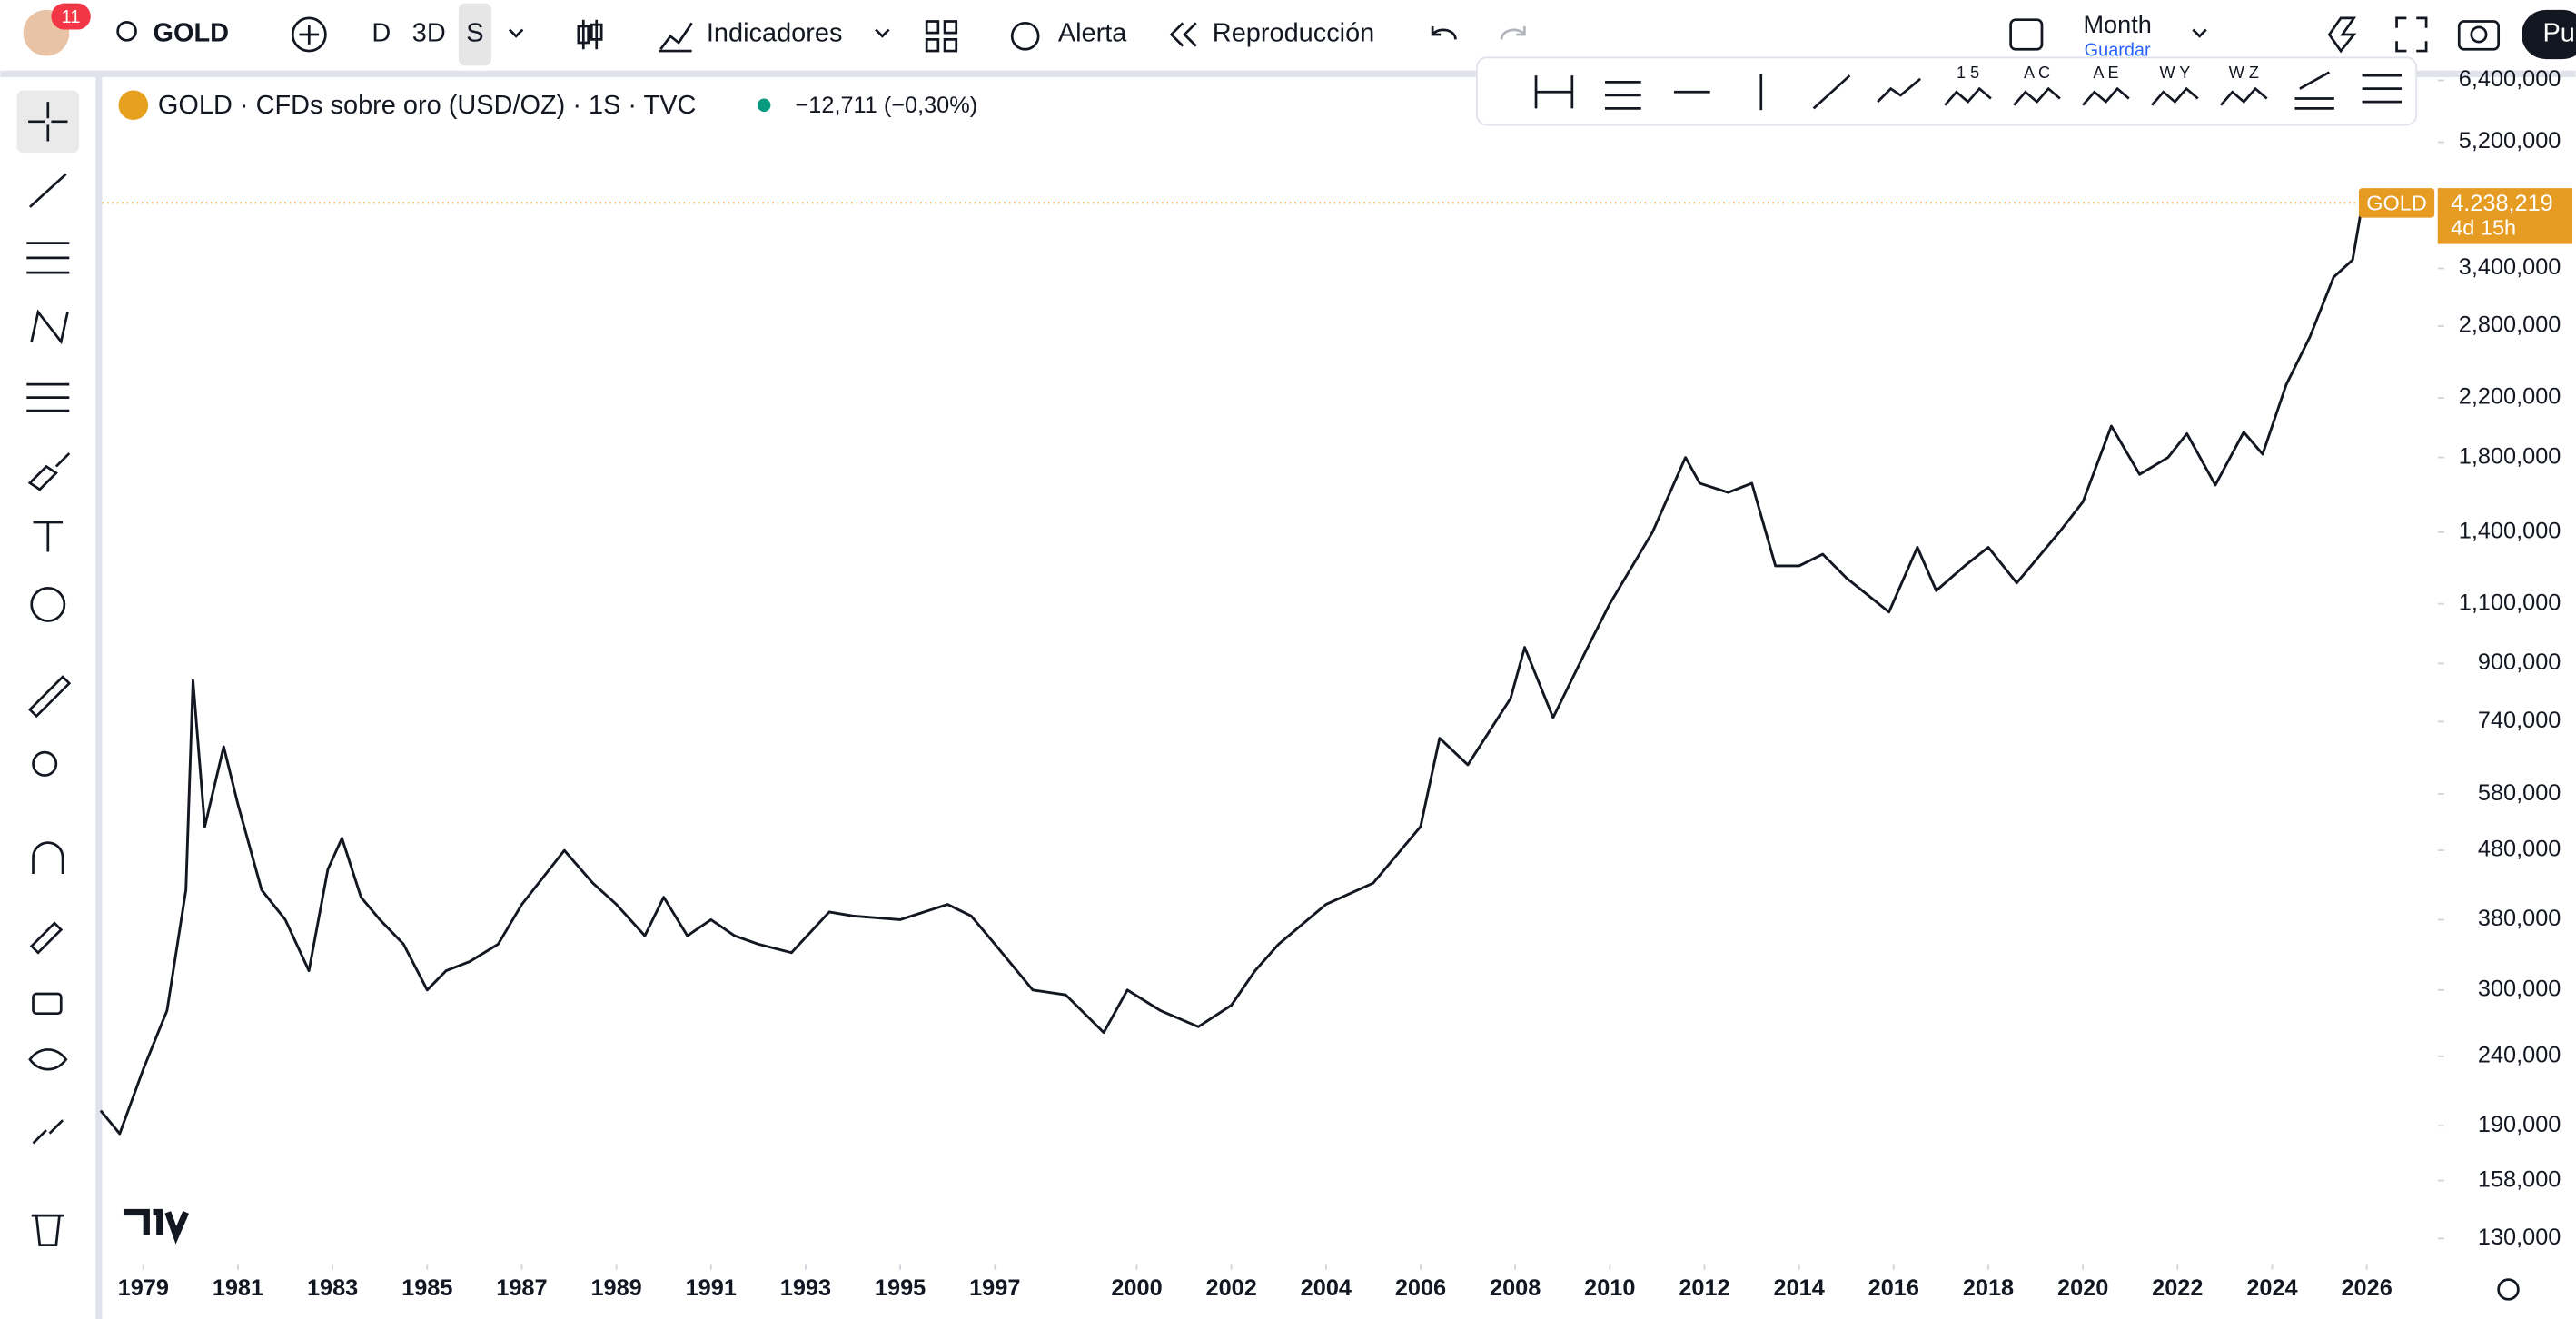 The width and height of the screenshot is (2576, 1319). Describe the element at coordinates (426, 1288) in the screenshot. I see `x-tick-label: 1985` at that location.